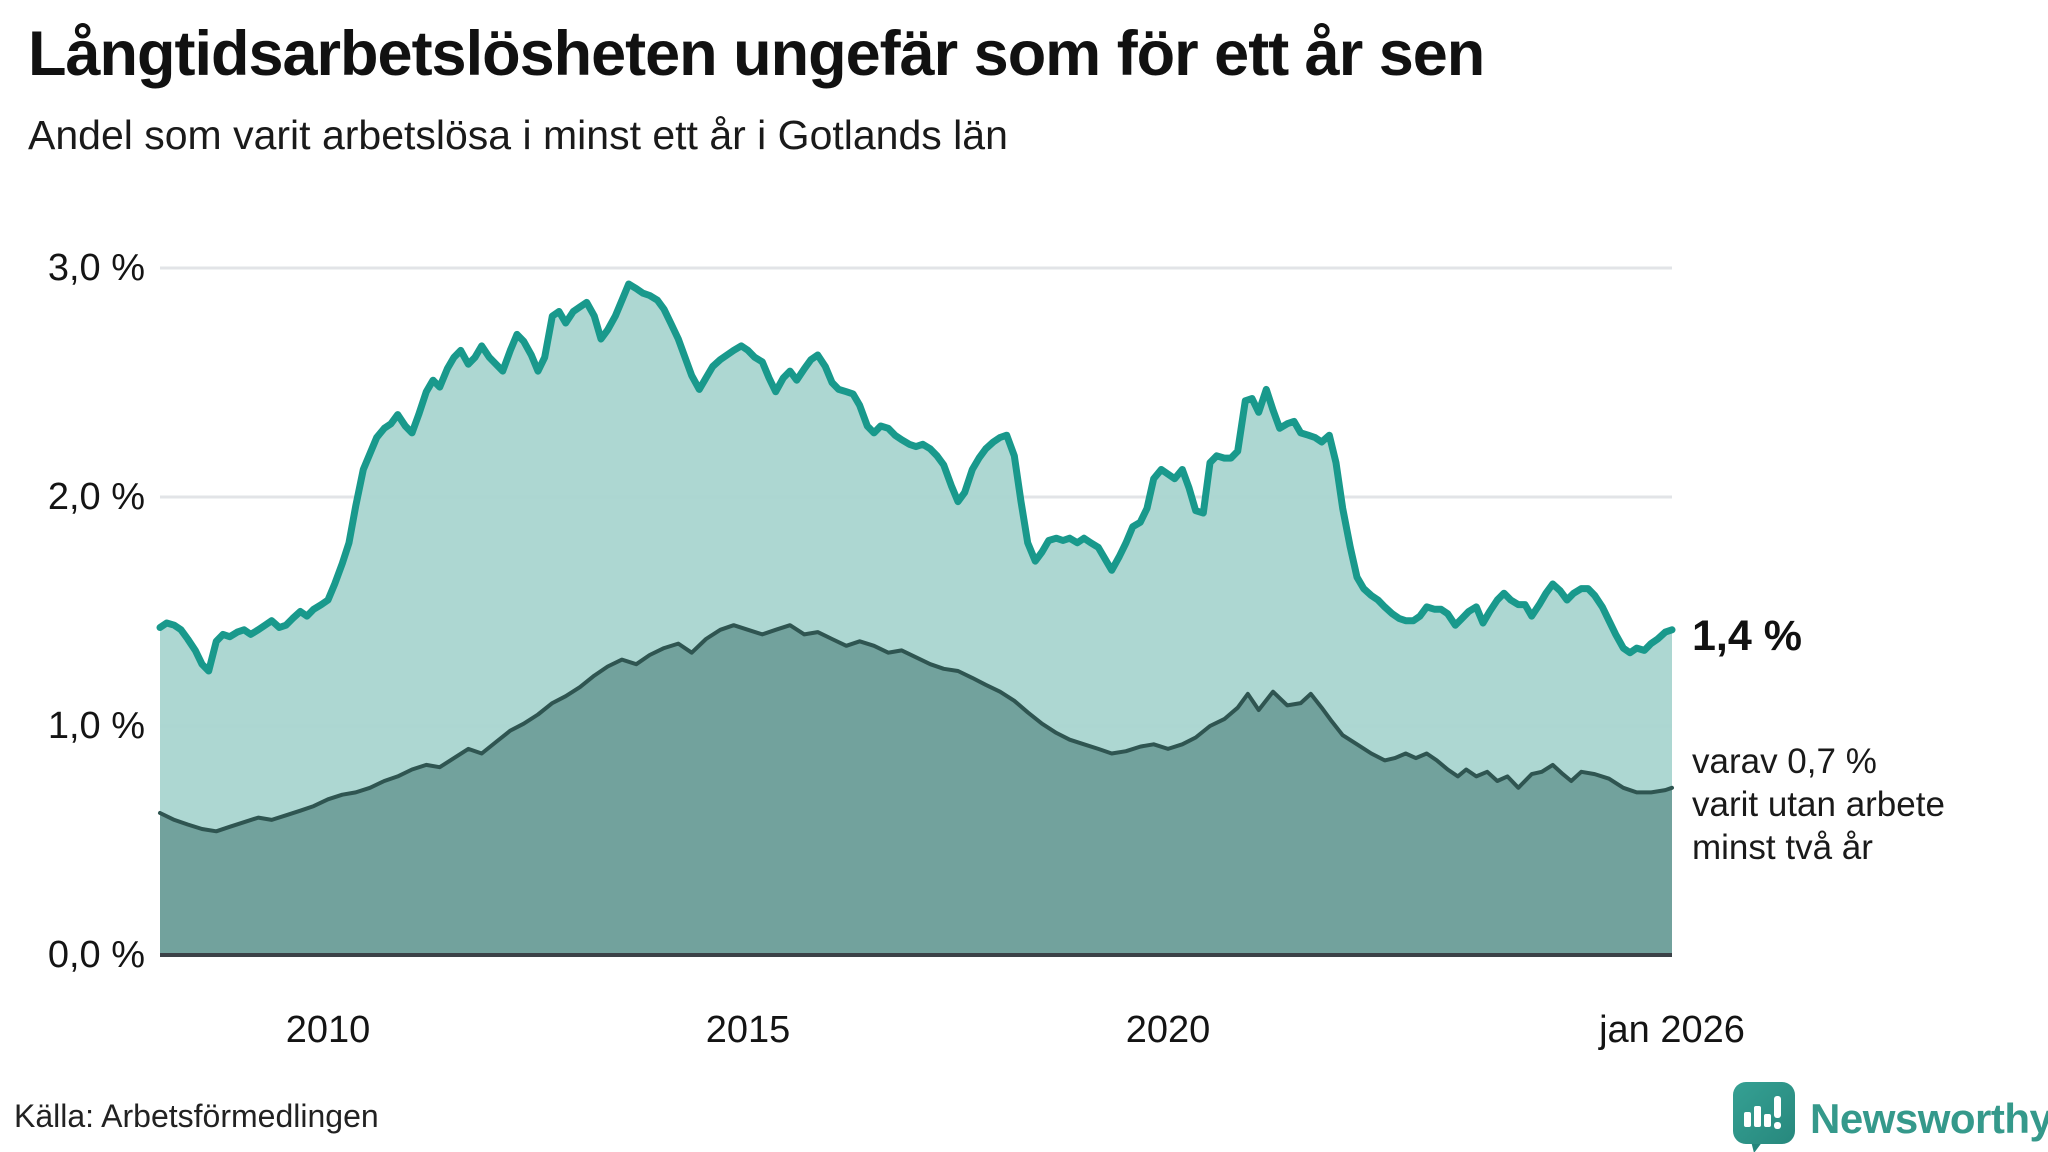 This screenshot has width=2048, height=1152. I want to click on two-year-share-line1: varav 0,7 %, so click(1784, 761).